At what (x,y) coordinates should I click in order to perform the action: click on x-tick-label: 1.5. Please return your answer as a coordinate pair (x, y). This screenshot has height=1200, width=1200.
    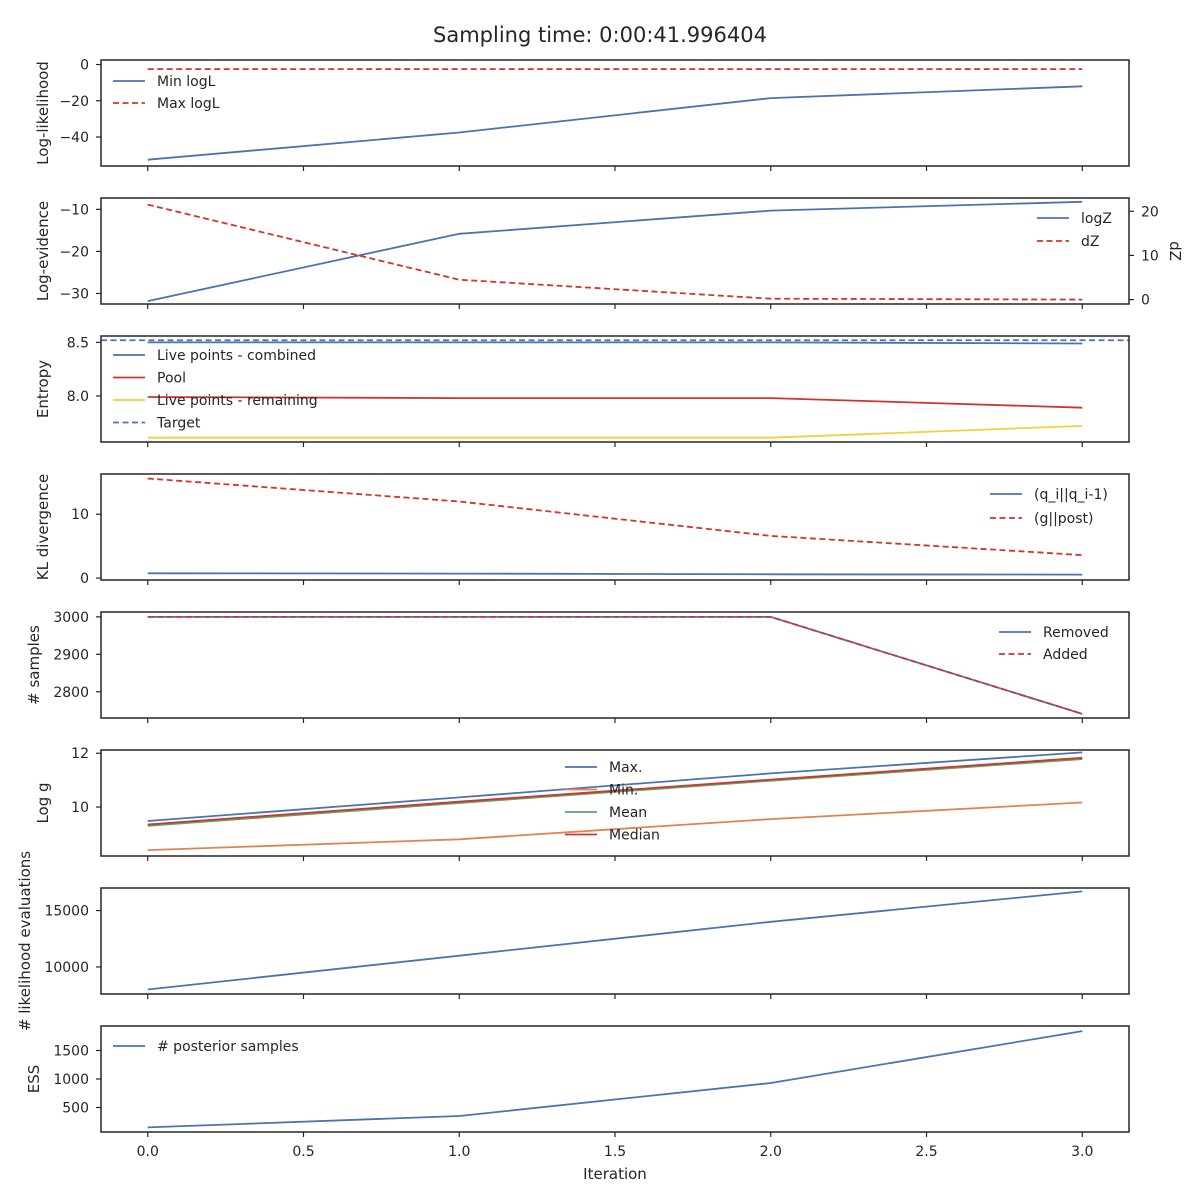
    Looking at the image, I should click on (615, 1152).